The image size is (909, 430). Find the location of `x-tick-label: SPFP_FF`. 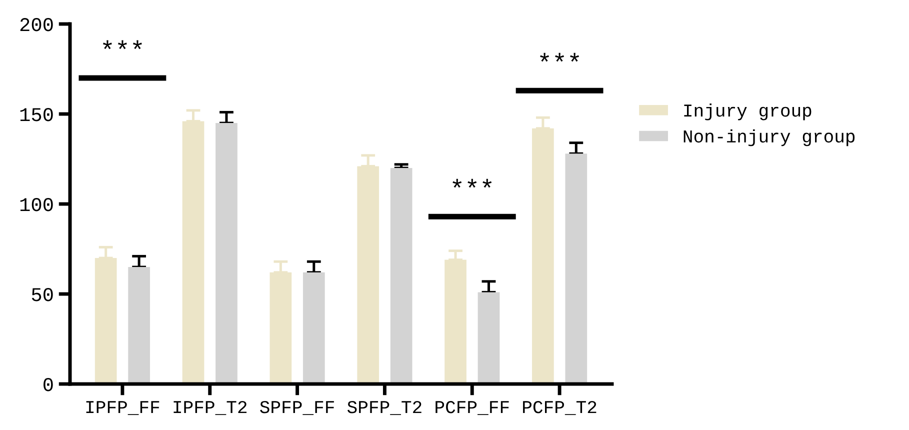

x-tick-label: SPFP_FF is located at coordinates (297, 407).